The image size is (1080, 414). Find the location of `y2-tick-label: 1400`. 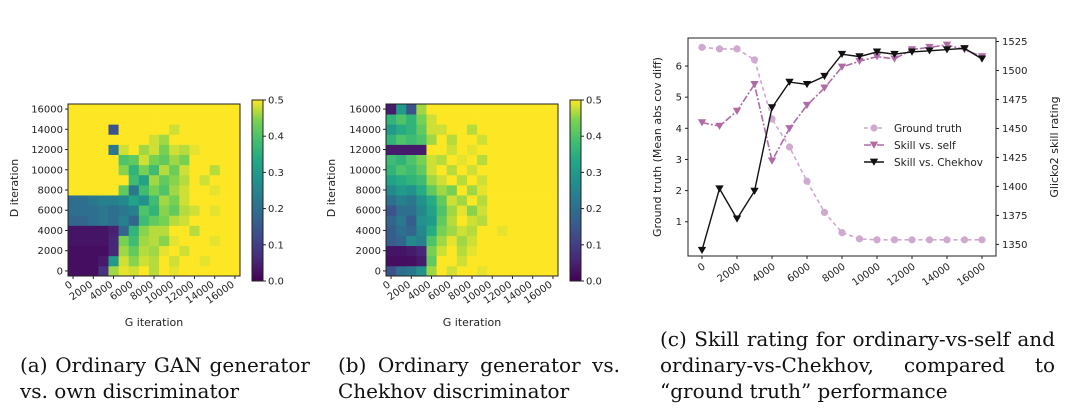

y2-tick-label: 1400 is located at coordinates (1014, 187).